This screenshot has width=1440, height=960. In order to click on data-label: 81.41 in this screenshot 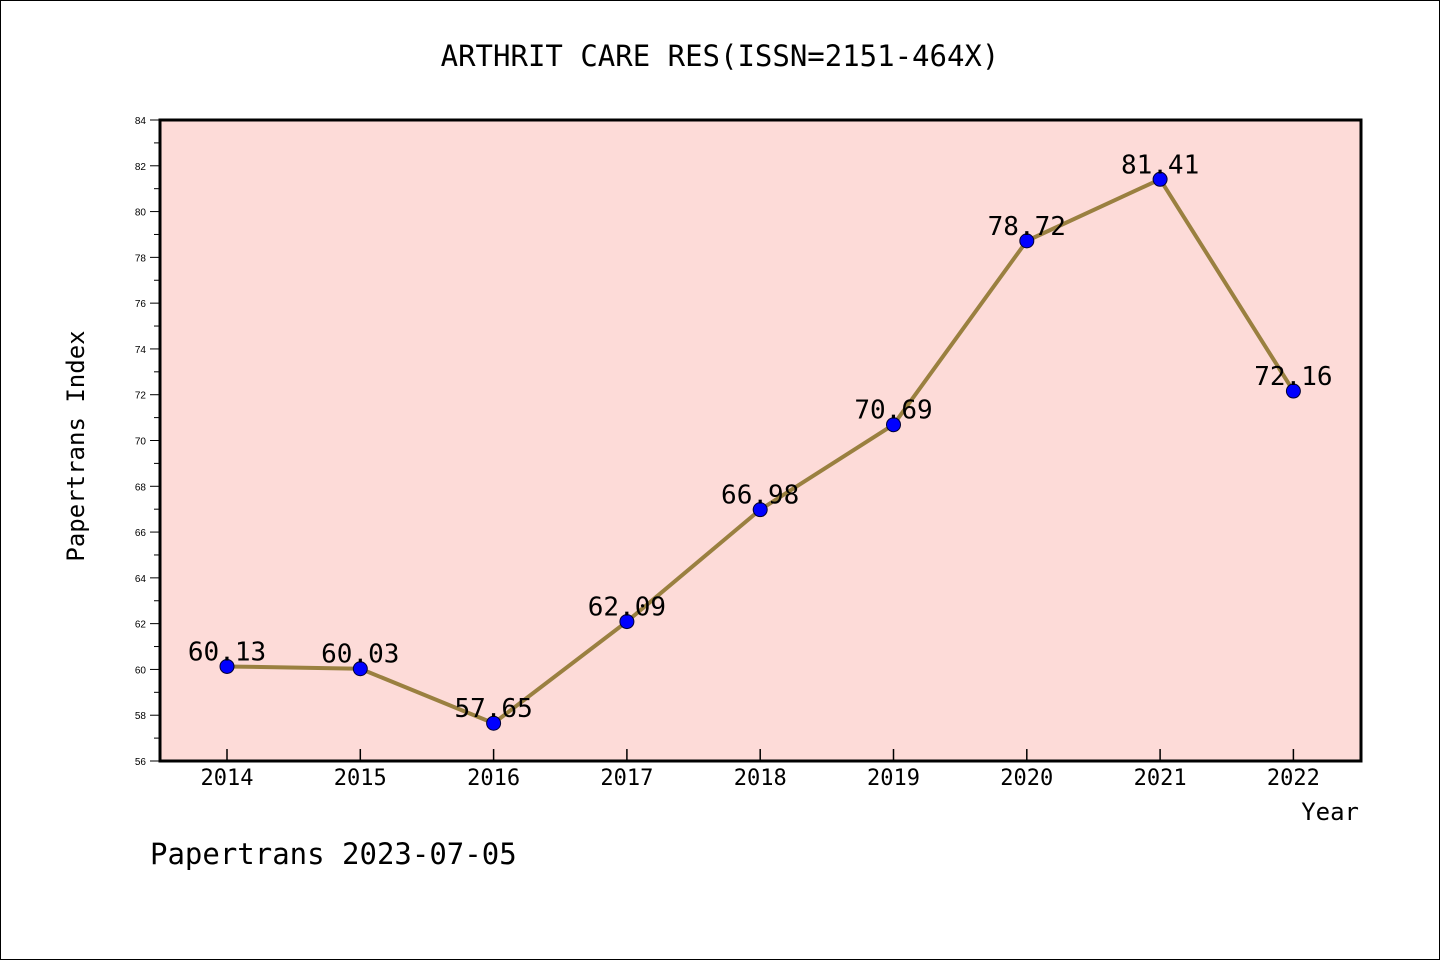, I will do `click(1160, 165)`.